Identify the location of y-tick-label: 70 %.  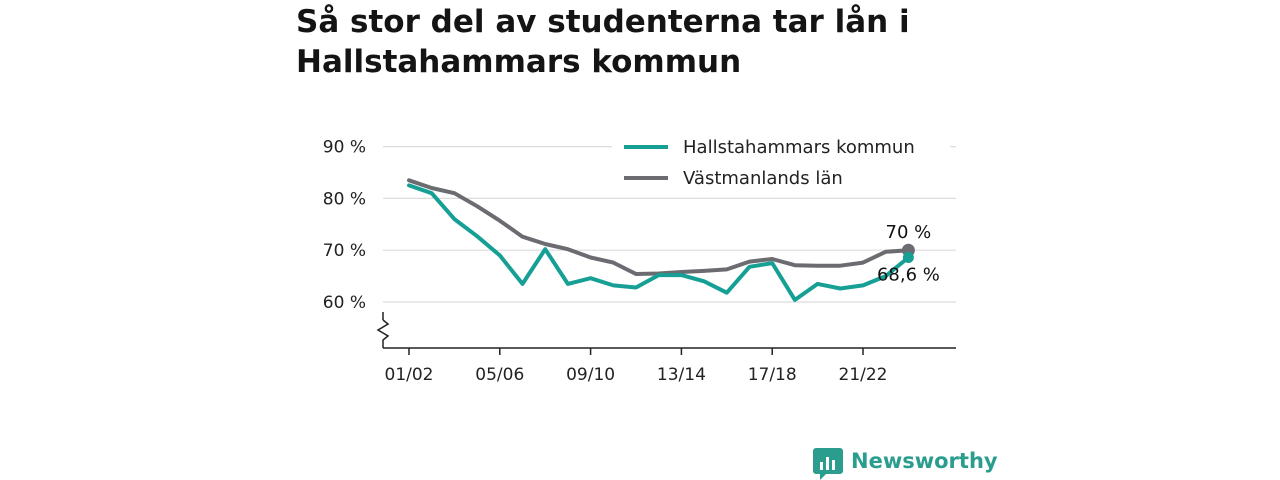
(344, 251).